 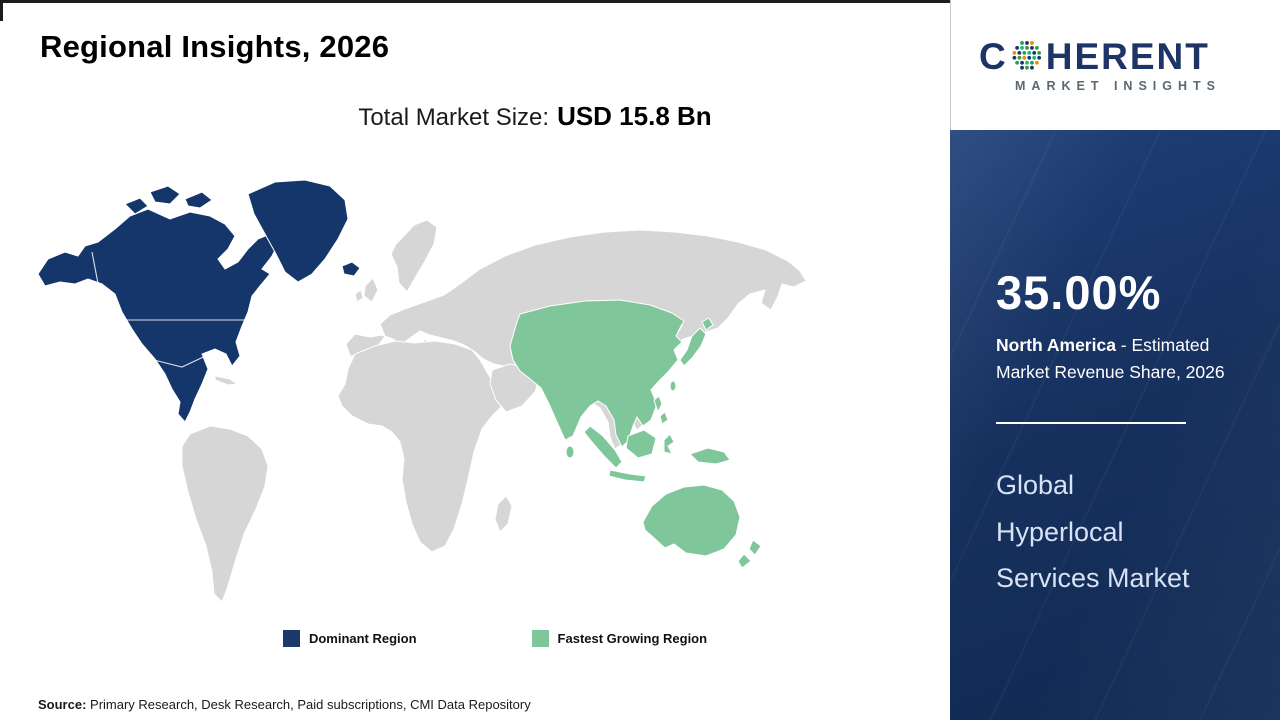 I want to click on map-region-iceland, so click(x=351, y=269).